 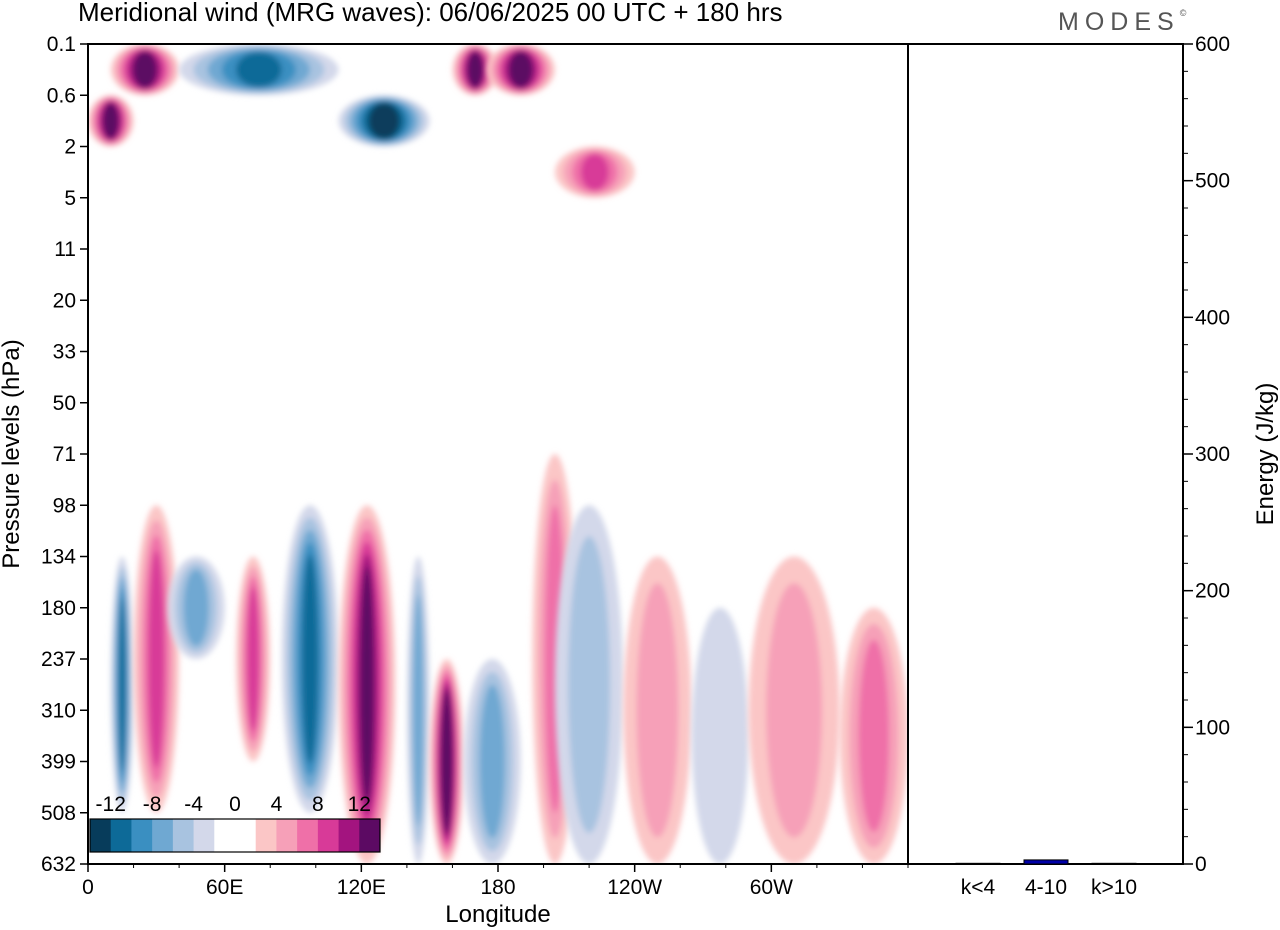 I want to click on y-tick-label: 508, so click(x=58, y=813).